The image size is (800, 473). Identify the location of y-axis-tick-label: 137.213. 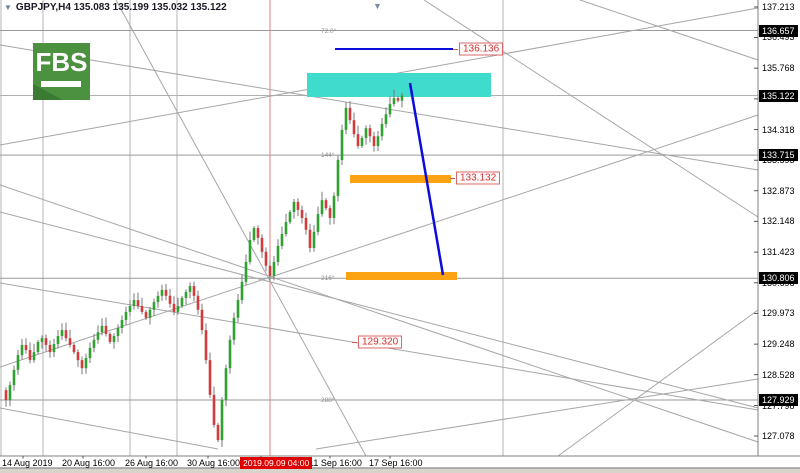
(778, 7).